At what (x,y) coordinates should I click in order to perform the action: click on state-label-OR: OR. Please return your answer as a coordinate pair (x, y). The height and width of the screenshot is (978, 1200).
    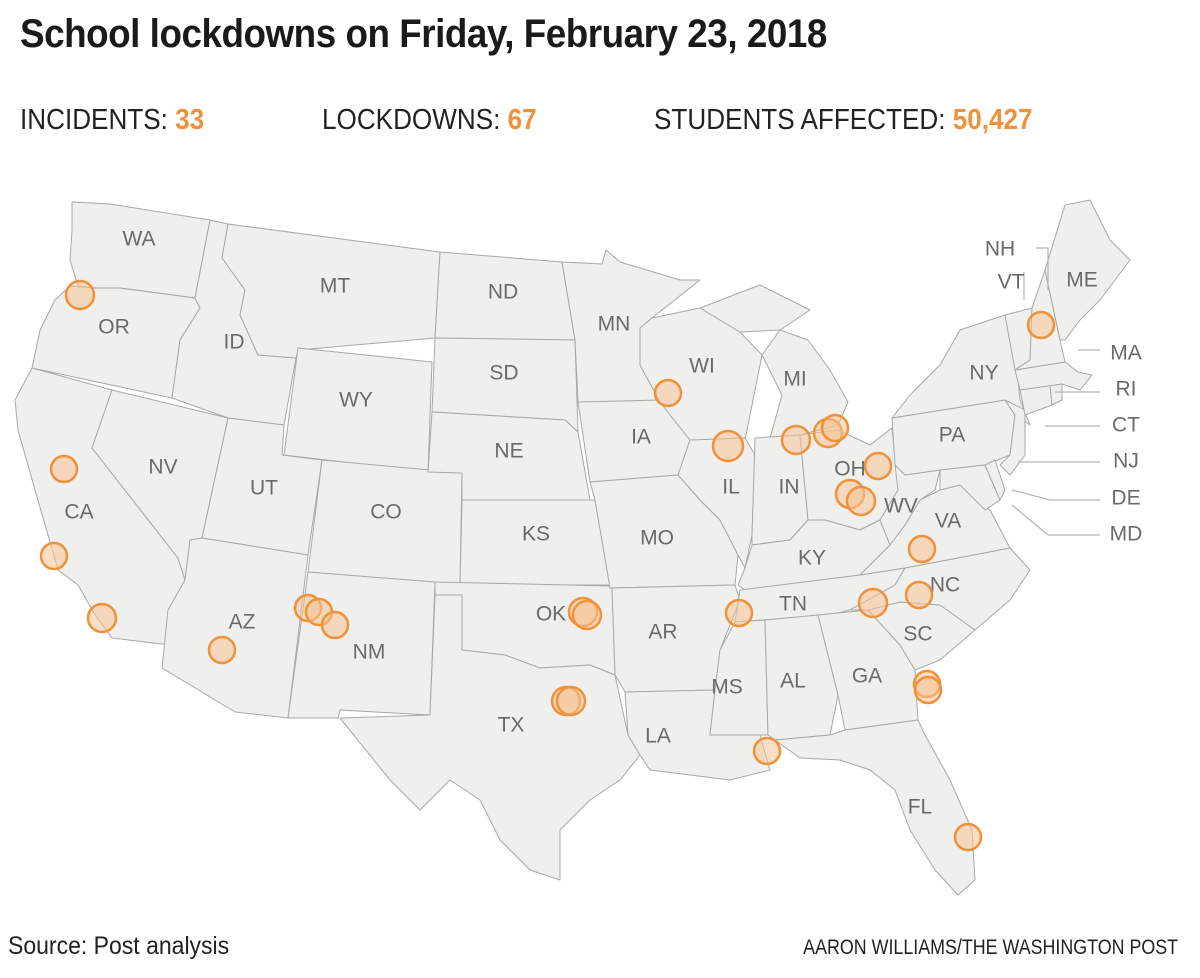
    Looking at the image, I should click on (114, 327).